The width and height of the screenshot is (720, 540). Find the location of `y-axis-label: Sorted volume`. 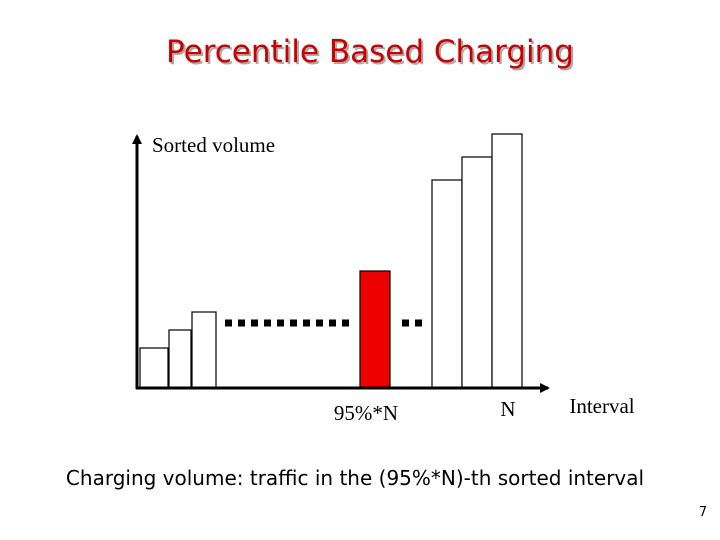

y-axis-label: Sorted volume is located at coordinates (213, 145).